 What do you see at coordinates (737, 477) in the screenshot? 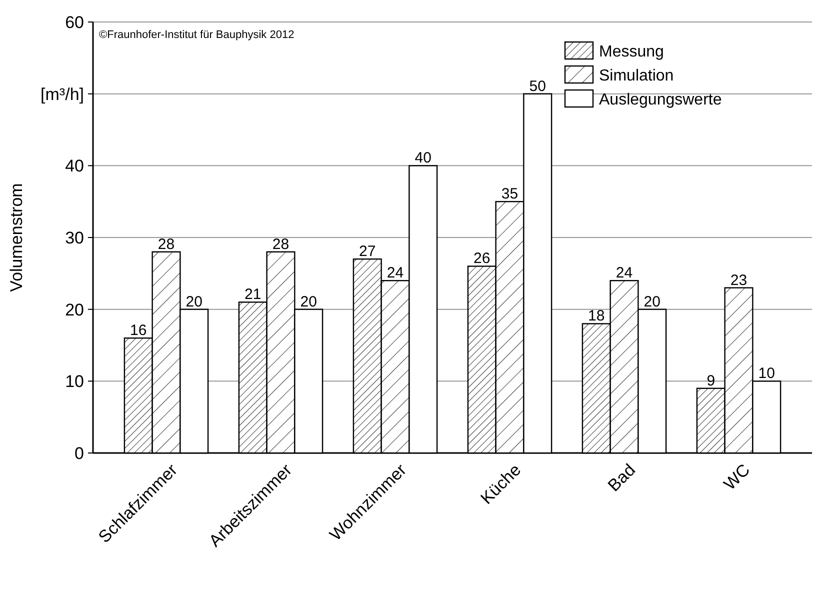
I see `x-tick-label: WC` at bounding box center [737, 477].